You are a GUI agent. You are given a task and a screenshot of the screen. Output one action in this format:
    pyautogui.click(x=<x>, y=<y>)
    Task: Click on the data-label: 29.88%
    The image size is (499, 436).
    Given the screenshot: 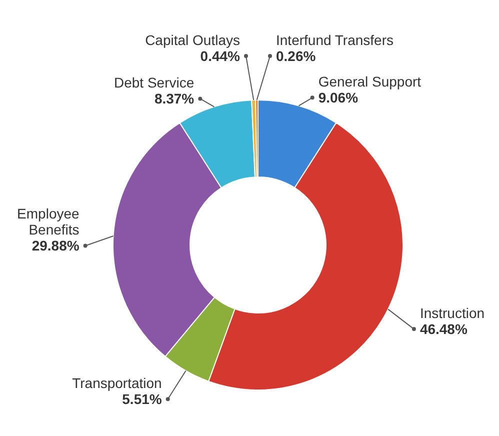 What is the action you would take?
    pyautogui.click(x=56, y=246)
    